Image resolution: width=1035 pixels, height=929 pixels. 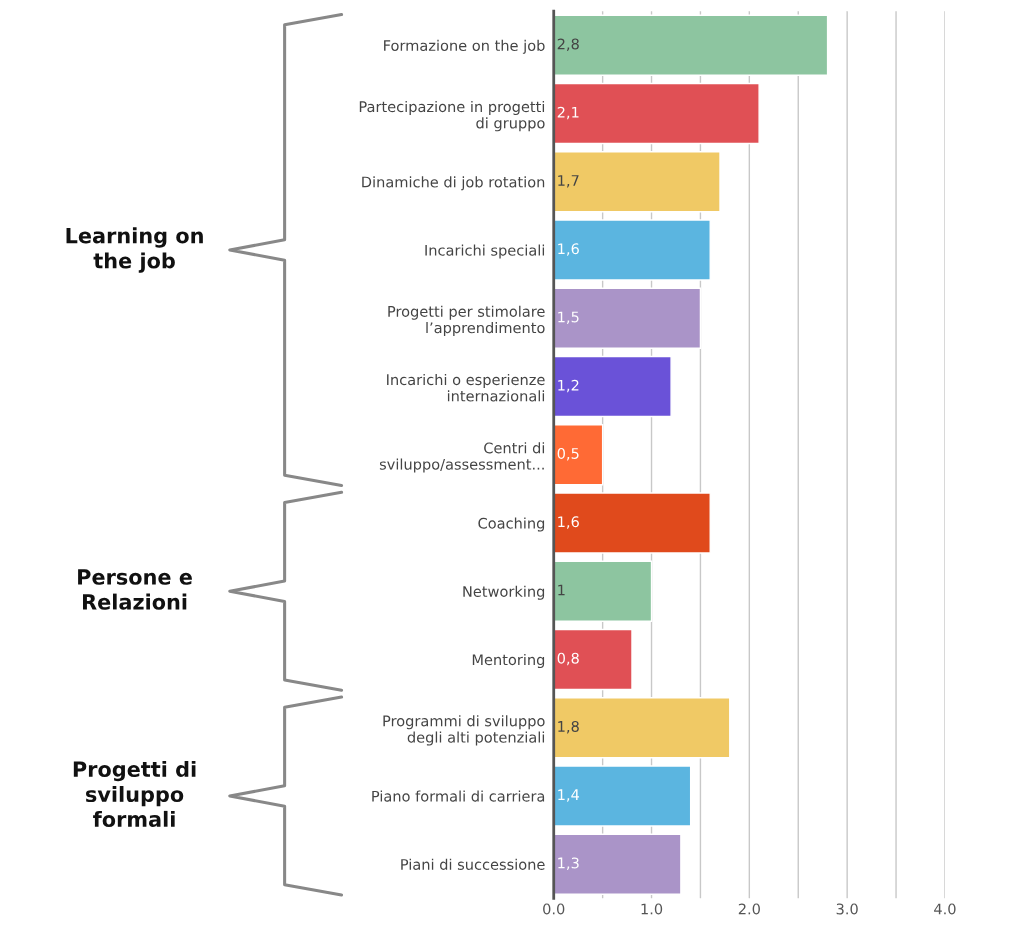 What do you see at coordinates (945, 909) in the screenshot?
I see `x-tick-label: 4.0` at bounding box center [945, 909].